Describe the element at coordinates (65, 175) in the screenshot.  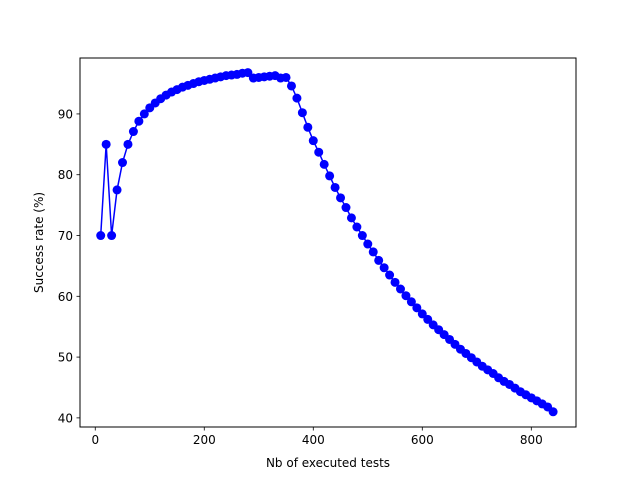
I see `y-tick-label: 80` at that location.